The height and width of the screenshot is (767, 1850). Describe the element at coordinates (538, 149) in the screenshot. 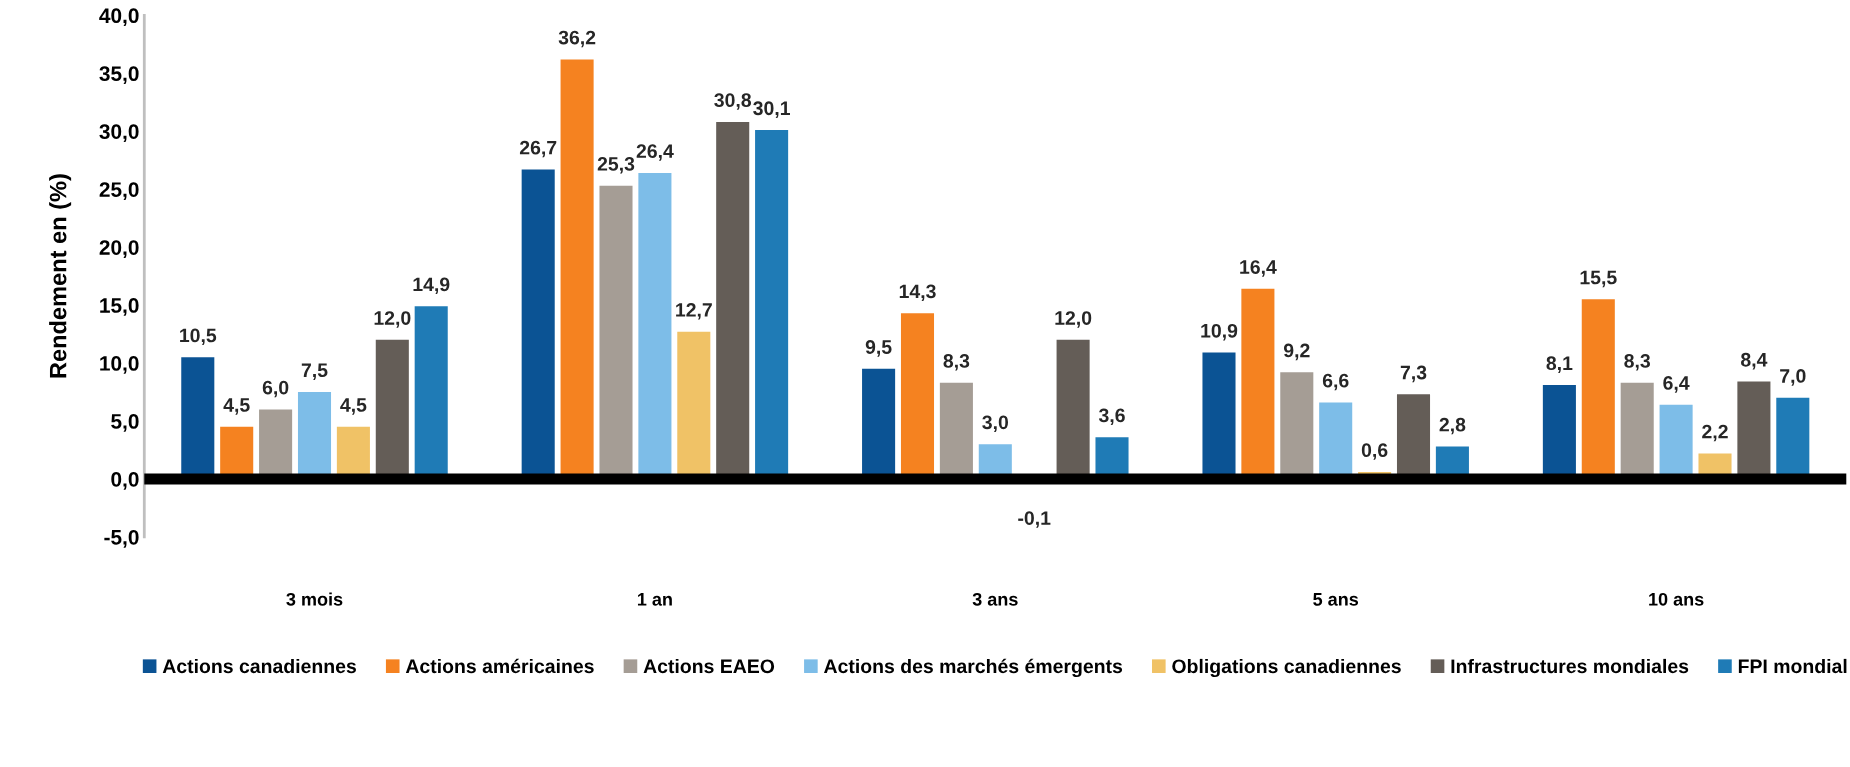

I see `data-label: 26,7` at that location.